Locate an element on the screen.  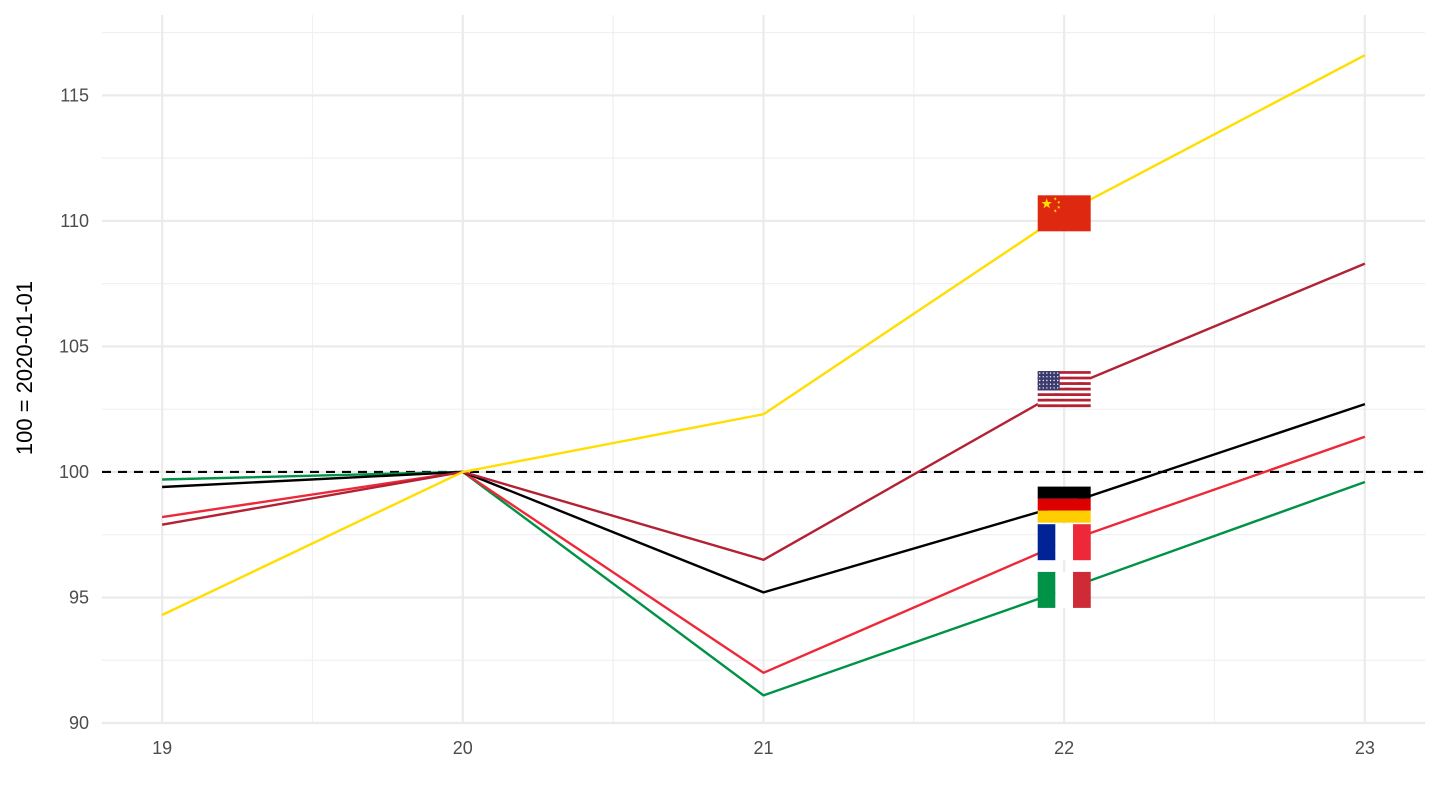
x-axis-ticks: 19 20 21 22 23 is located at coordinates (763, 748).